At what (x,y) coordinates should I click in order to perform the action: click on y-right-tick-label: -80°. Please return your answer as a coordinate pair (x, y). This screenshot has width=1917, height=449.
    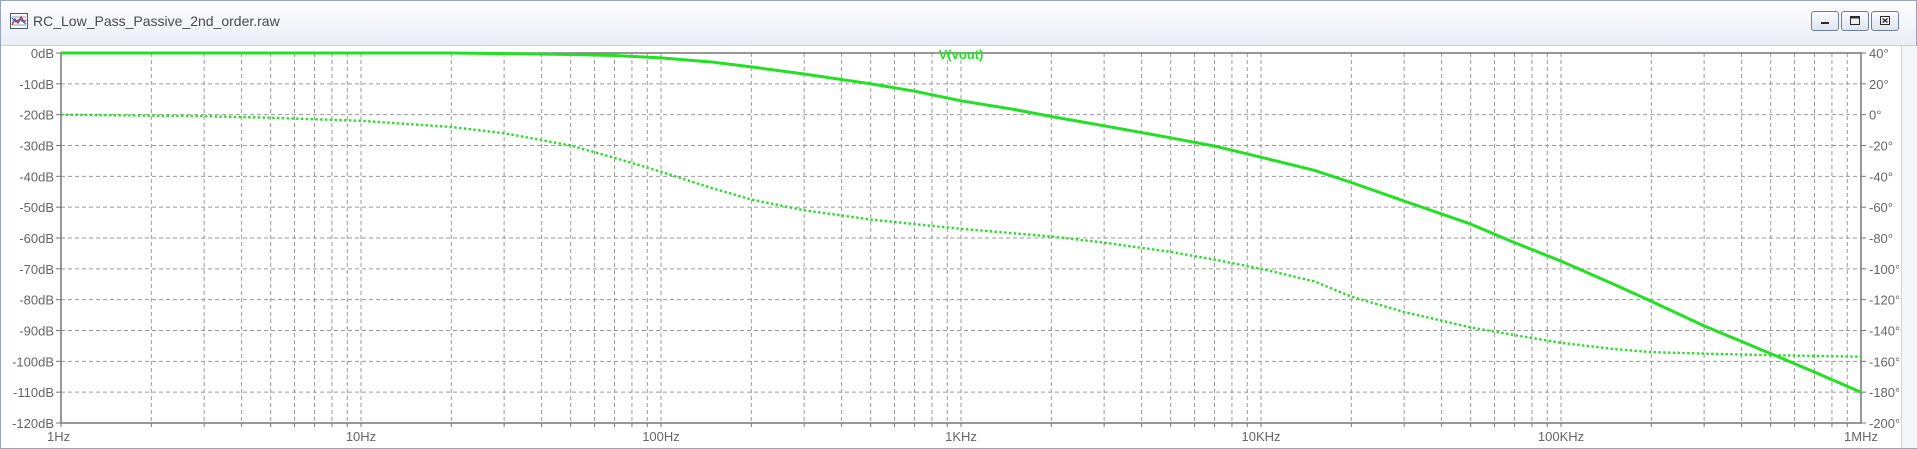
    Looking at the image, I should click on (1881, 238).